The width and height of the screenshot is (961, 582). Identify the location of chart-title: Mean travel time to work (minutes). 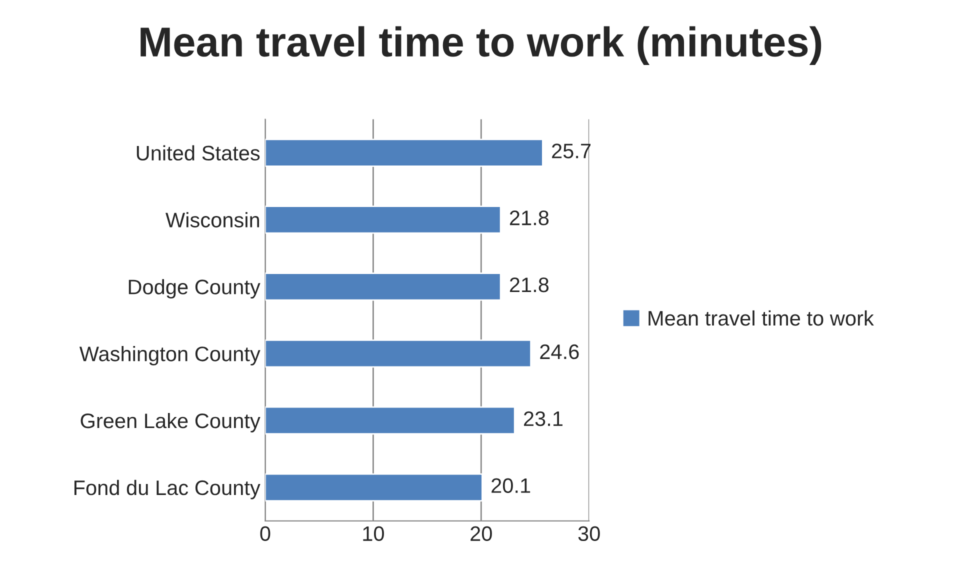
(481, 46).